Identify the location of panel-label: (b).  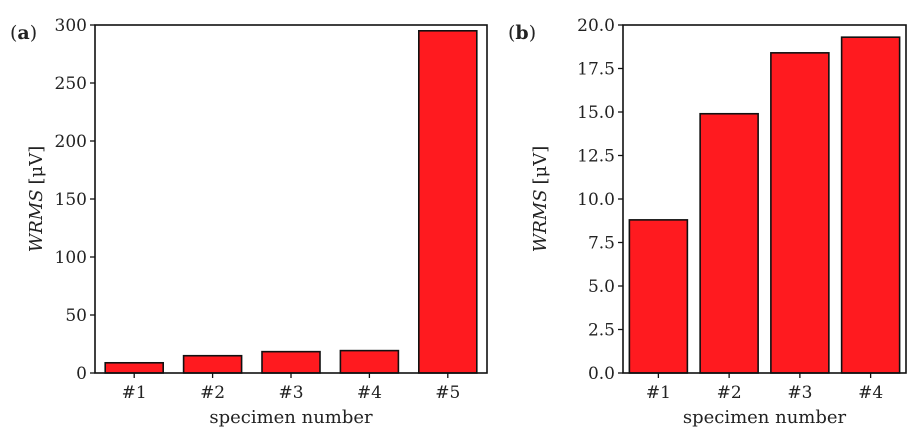
(522, 33).